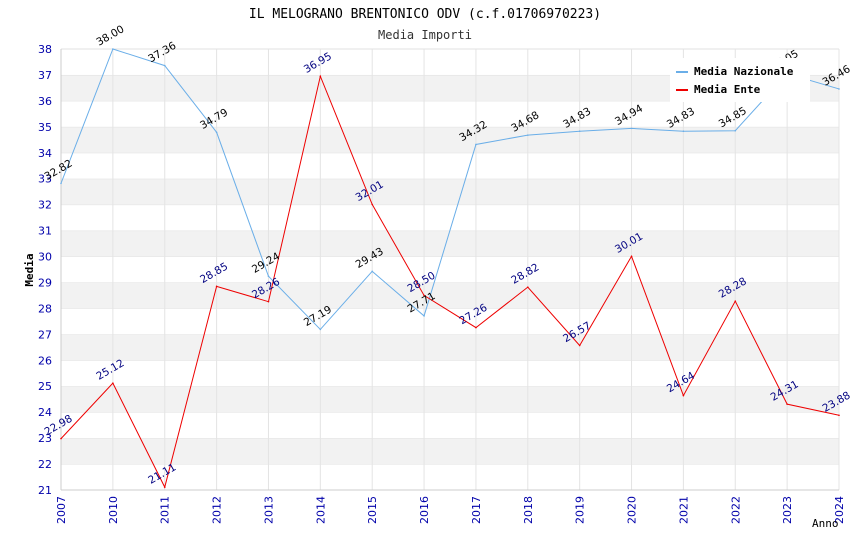  Describe the element at coordinates (217, 510) in the screenshot. I see `x-tick-label: 2012` at that location.